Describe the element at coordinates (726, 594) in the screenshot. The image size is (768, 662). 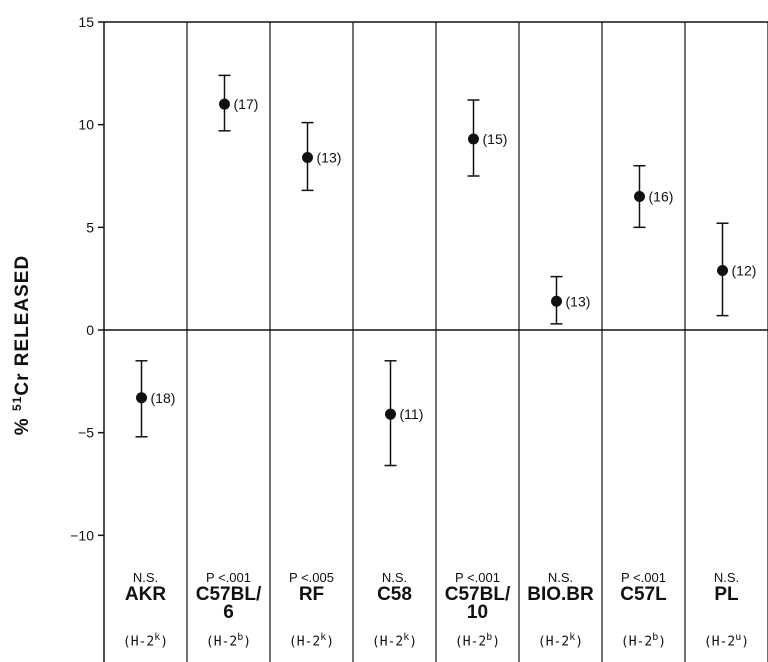
I see `strain-label: PL` at that location.